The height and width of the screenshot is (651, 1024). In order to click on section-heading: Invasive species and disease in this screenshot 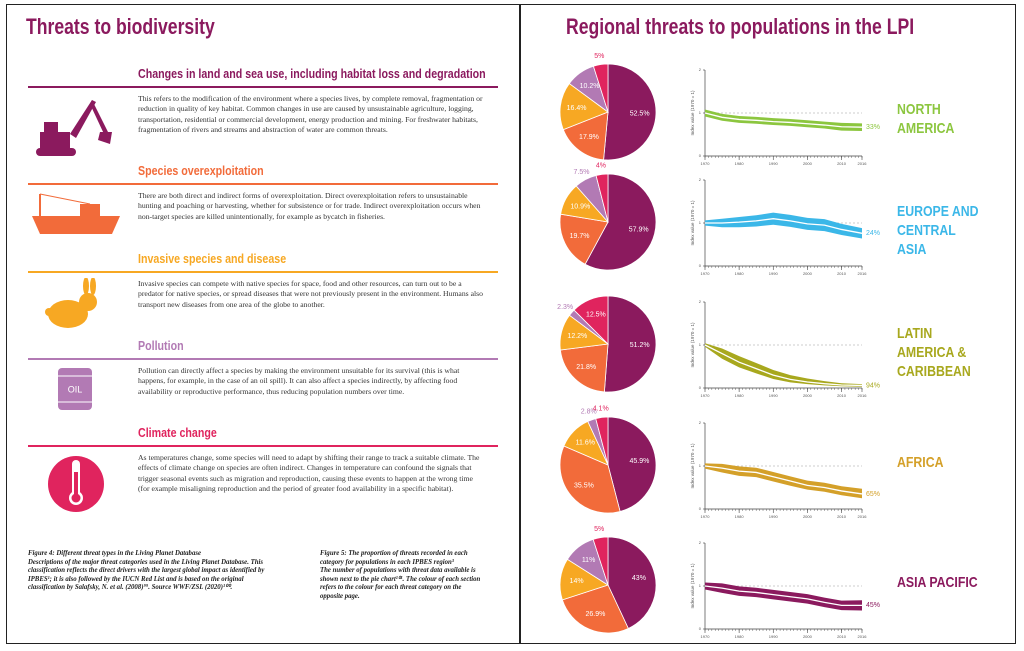, I will do `click(212, 258)`.